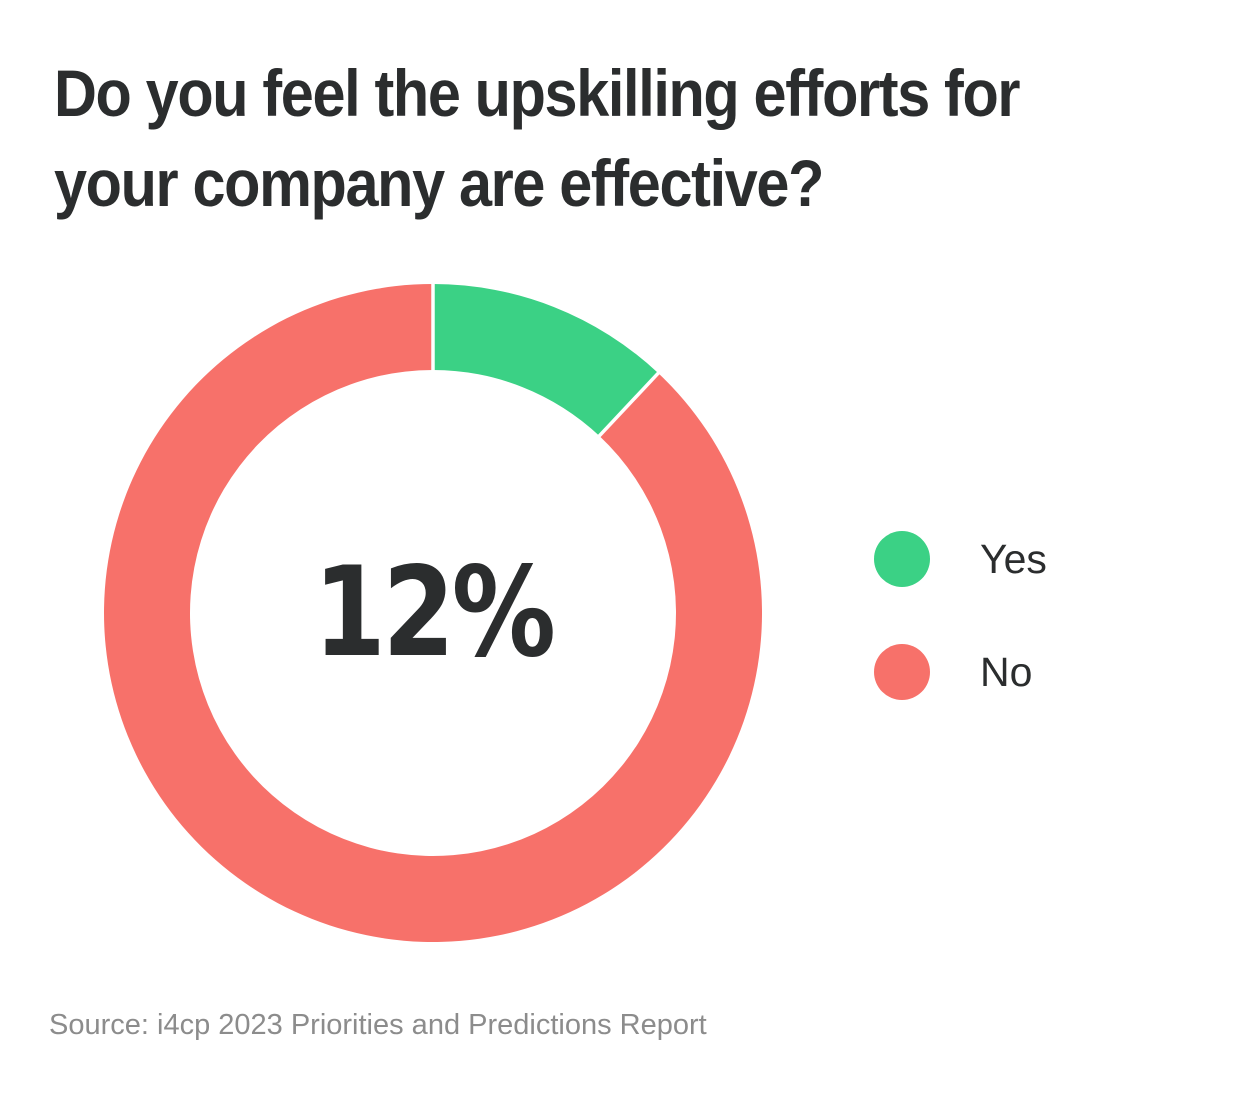  I want to click on chart-legend: Yes No, so click(960, 615).